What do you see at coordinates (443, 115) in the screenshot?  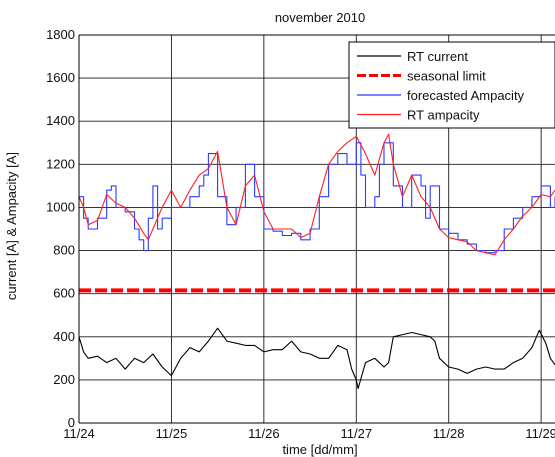 I see `legend-label-3: RT ampacity` at bounding box center [443, 115].